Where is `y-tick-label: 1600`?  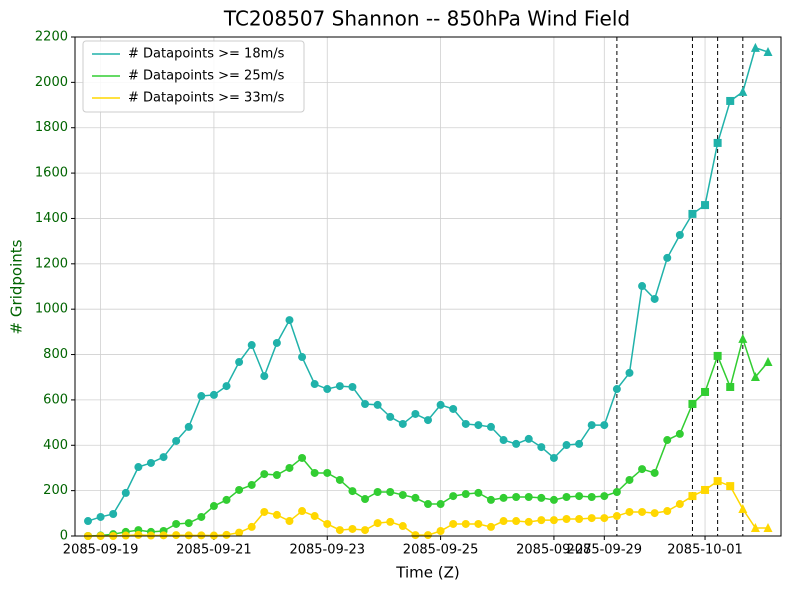
y-tick-label: 1600 is located at coordinates (51, 173).